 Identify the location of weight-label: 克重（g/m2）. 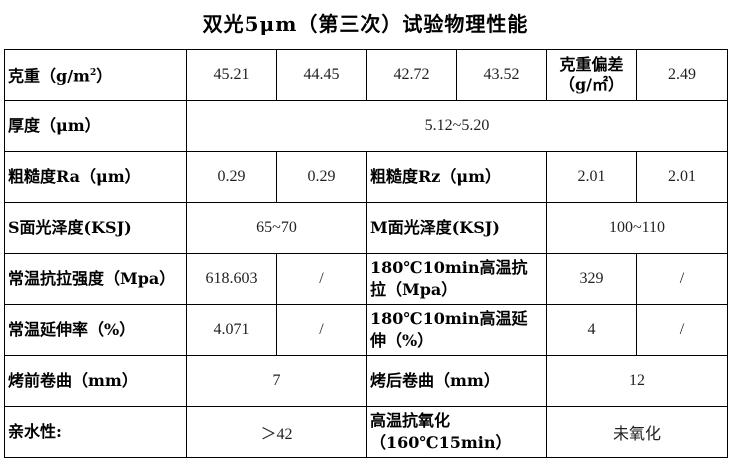
(95, 75).